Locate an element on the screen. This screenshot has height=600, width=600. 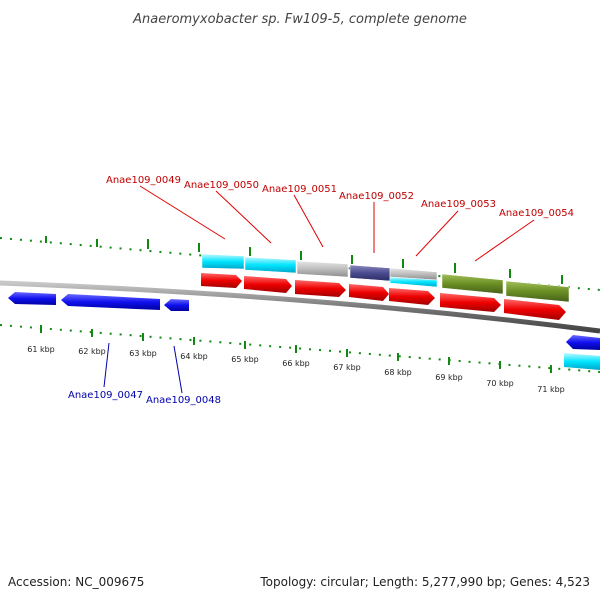
gene-0047-arrow is located at coordinates (32, 298).